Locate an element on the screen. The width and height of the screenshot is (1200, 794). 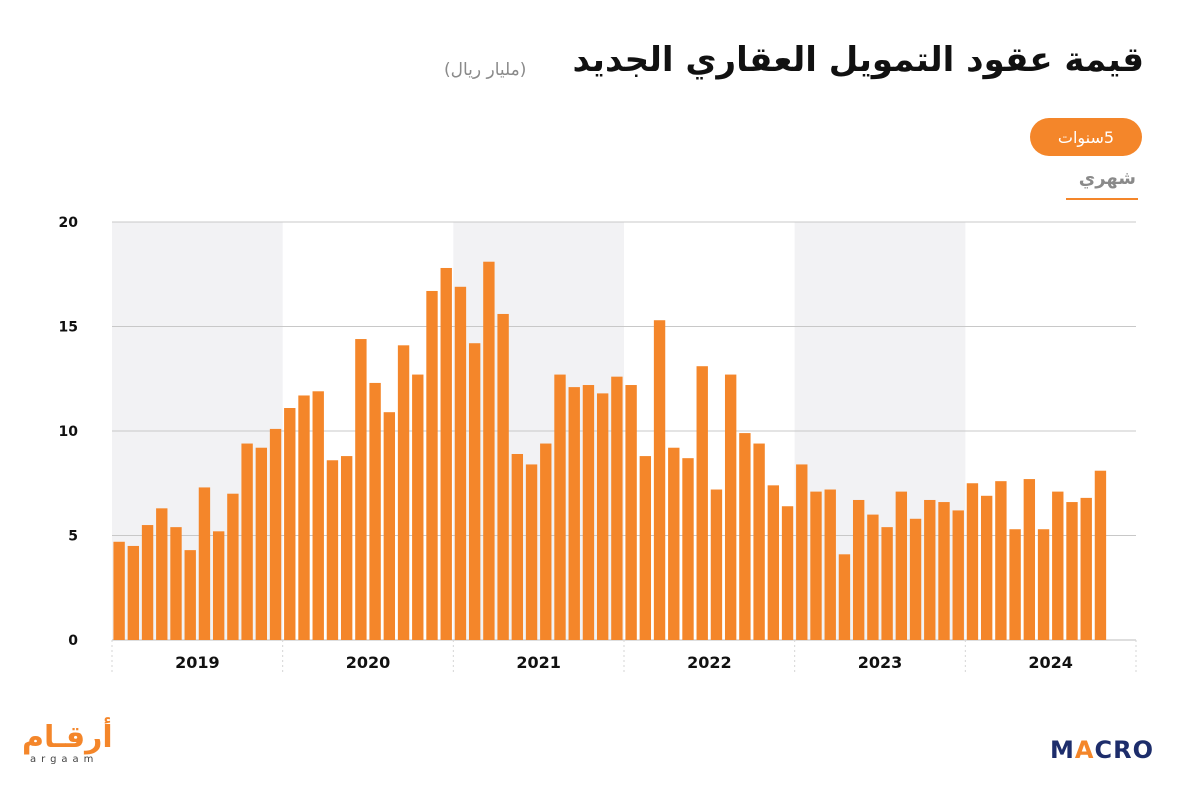
y-tick-label: 5 is located at coordinates (73, 537).